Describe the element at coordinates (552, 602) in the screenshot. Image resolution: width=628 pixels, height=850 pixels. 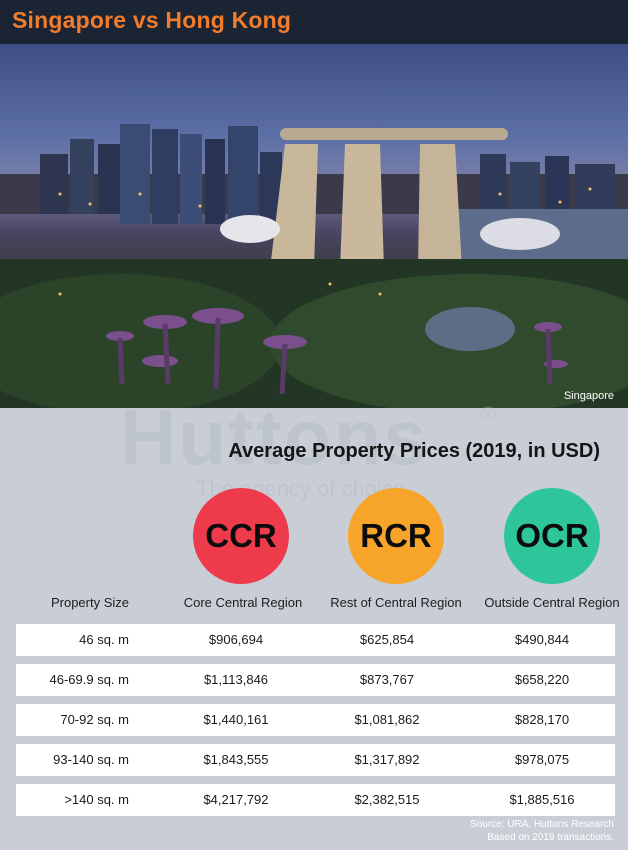
I see `ocr-column-header: Outside Central Region` at that location.